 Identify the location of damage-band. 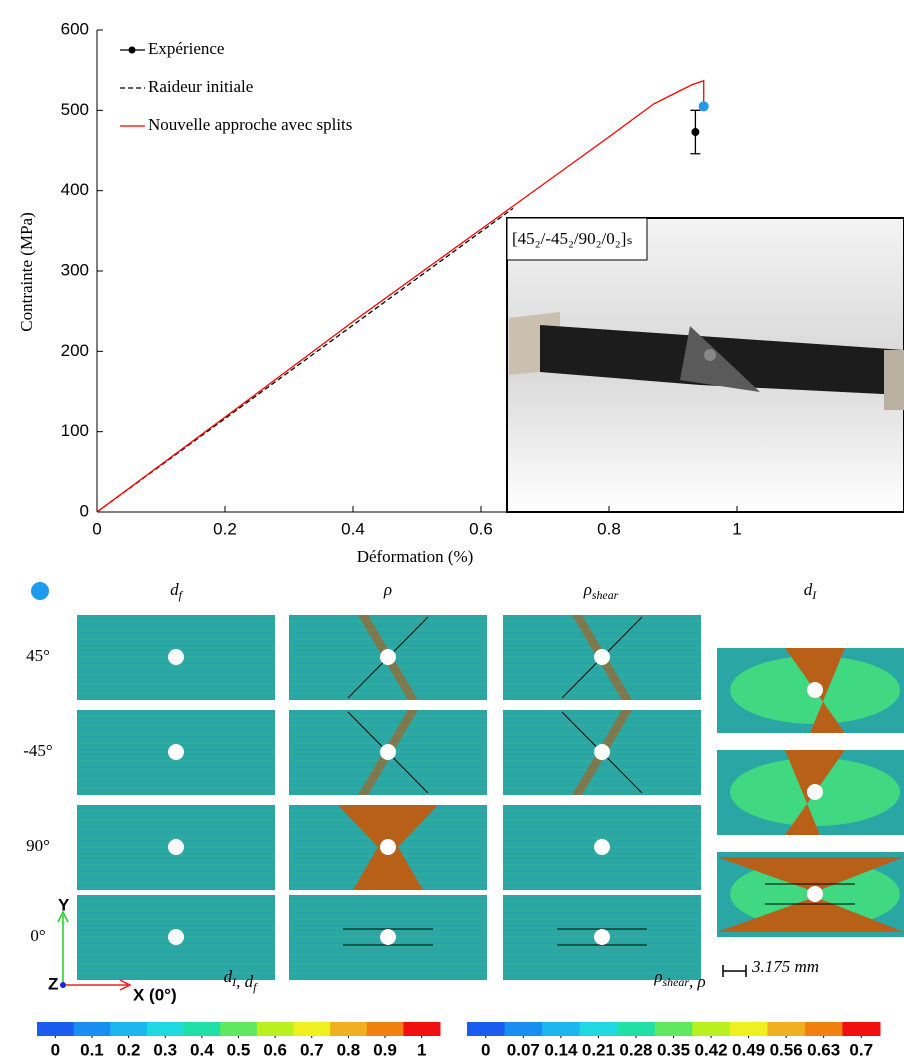
(810, 894).